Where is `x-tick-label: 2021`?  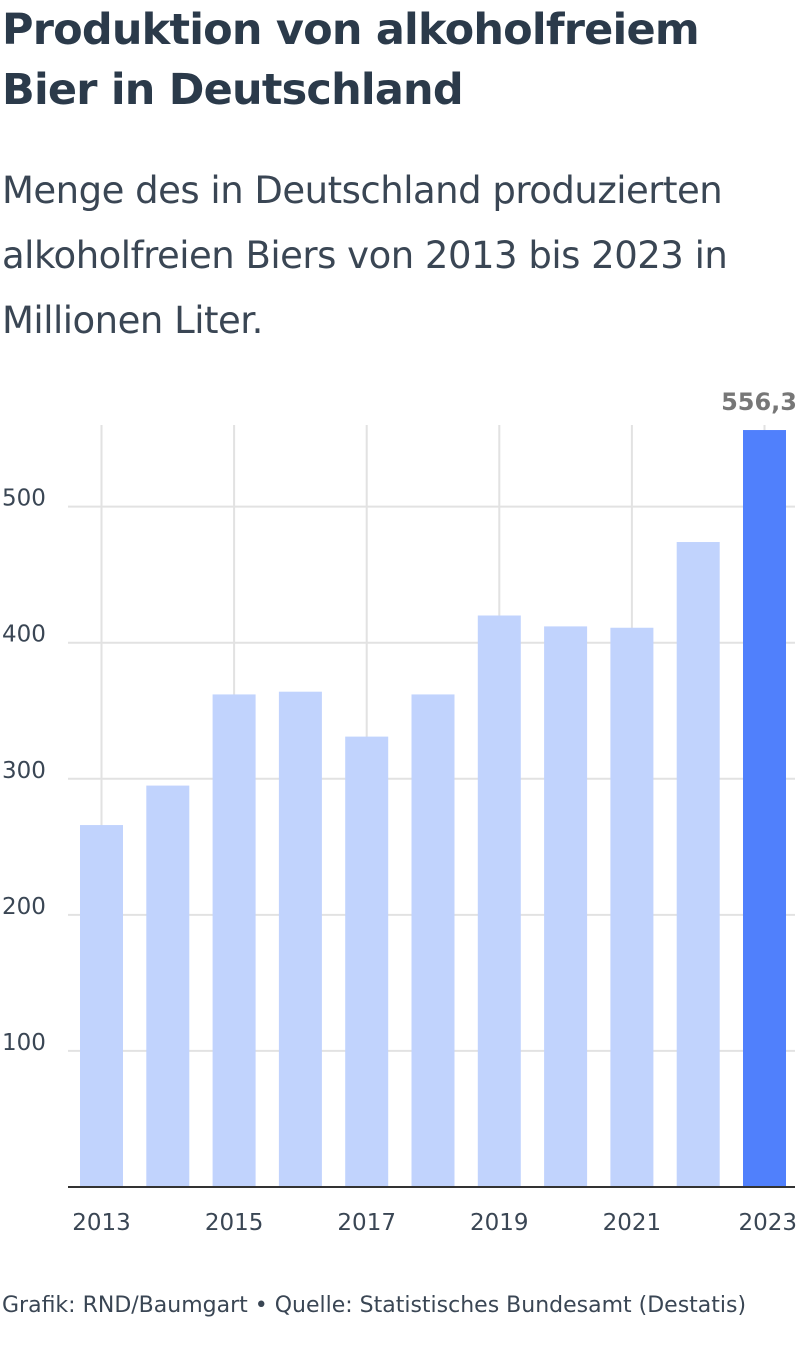 x-tick-label: 2021 is located at coordinates (632, 1223).